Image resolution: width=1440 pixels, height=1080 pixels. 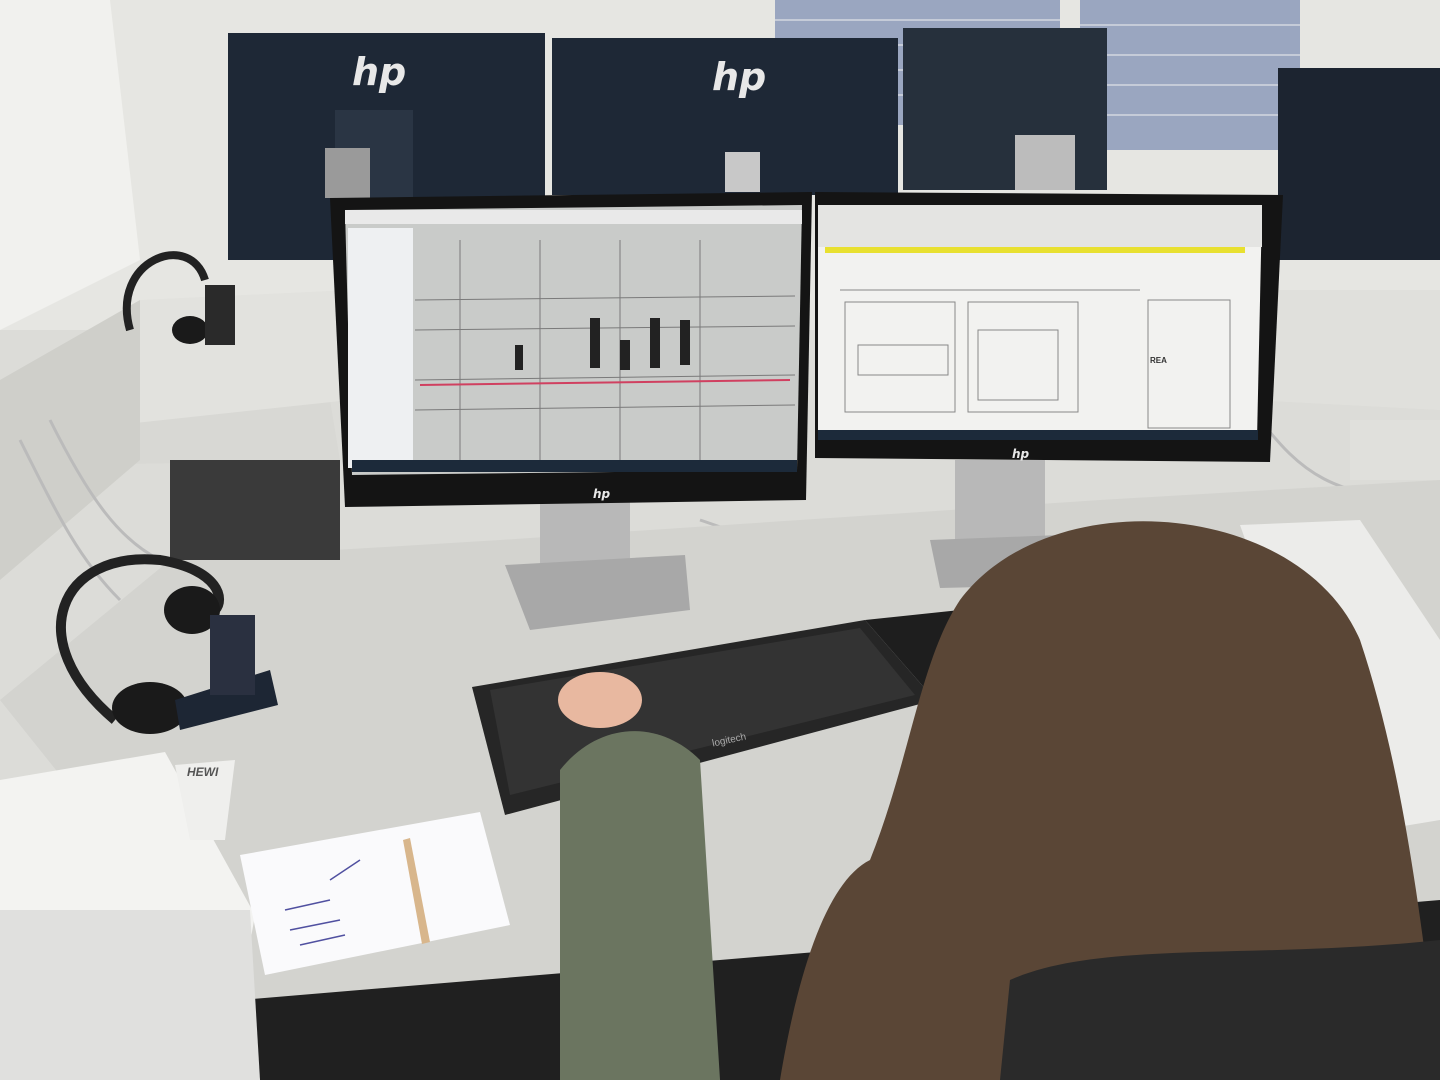 I want to click on binder-cover, so click(x=130, y=995).